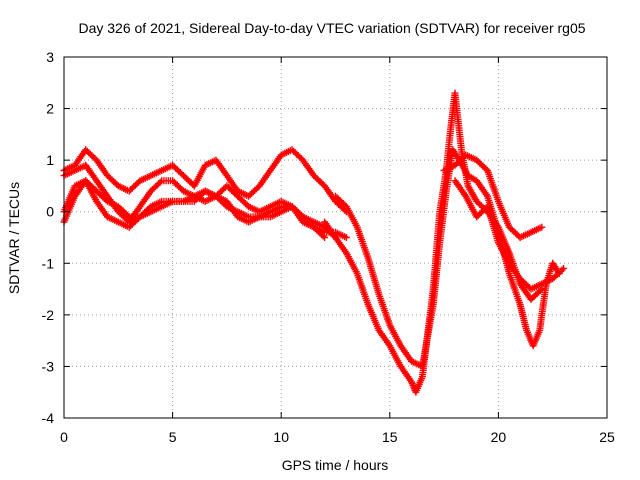  Describe the element at coordinates (14, 238) in the screenshot. I see `y-axis-label: SDTVAR / TECUs` at that location.